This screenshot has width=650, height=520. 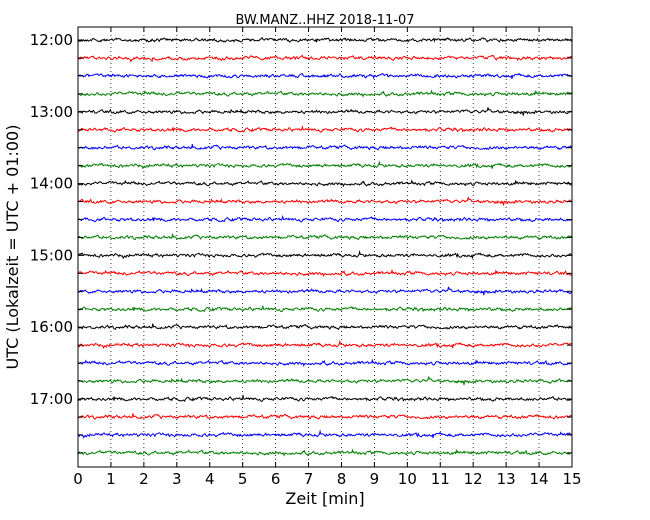 I want to click on x-tick-label: 2, so click(x=144, y=479).